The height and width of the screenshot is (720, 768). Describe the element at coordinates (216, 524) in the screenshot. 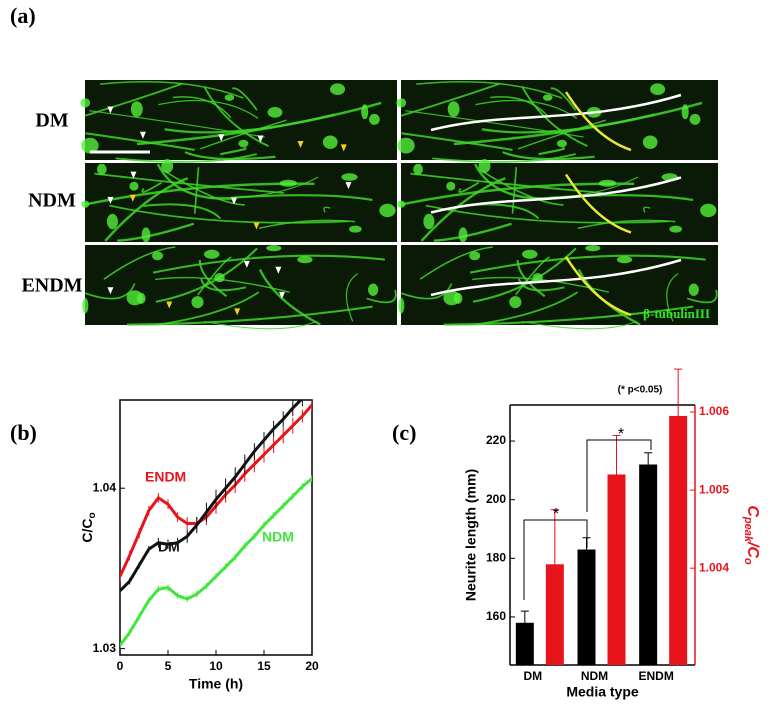

I see `plot-area` at that location.